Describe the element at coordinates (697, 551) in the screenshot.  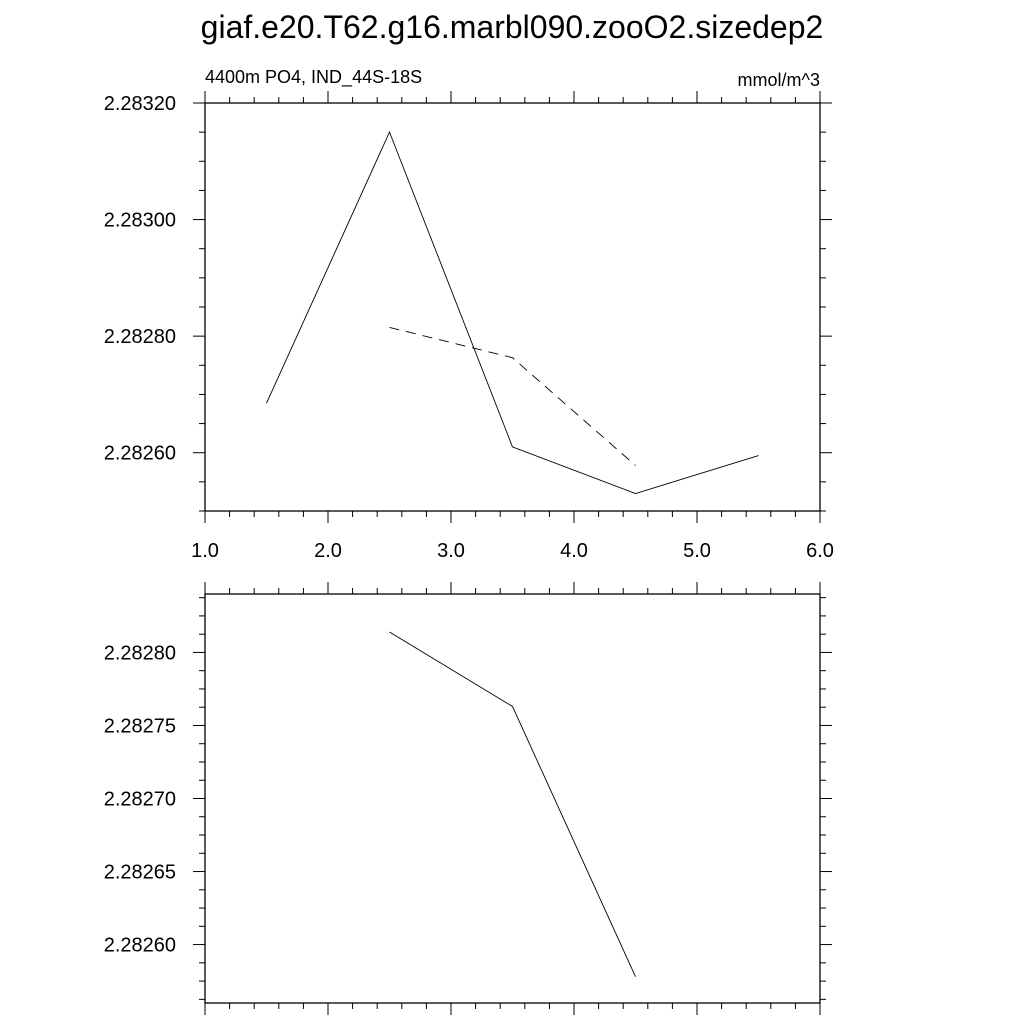
I see `panel1-x-tick-label: 5.0` at that location.